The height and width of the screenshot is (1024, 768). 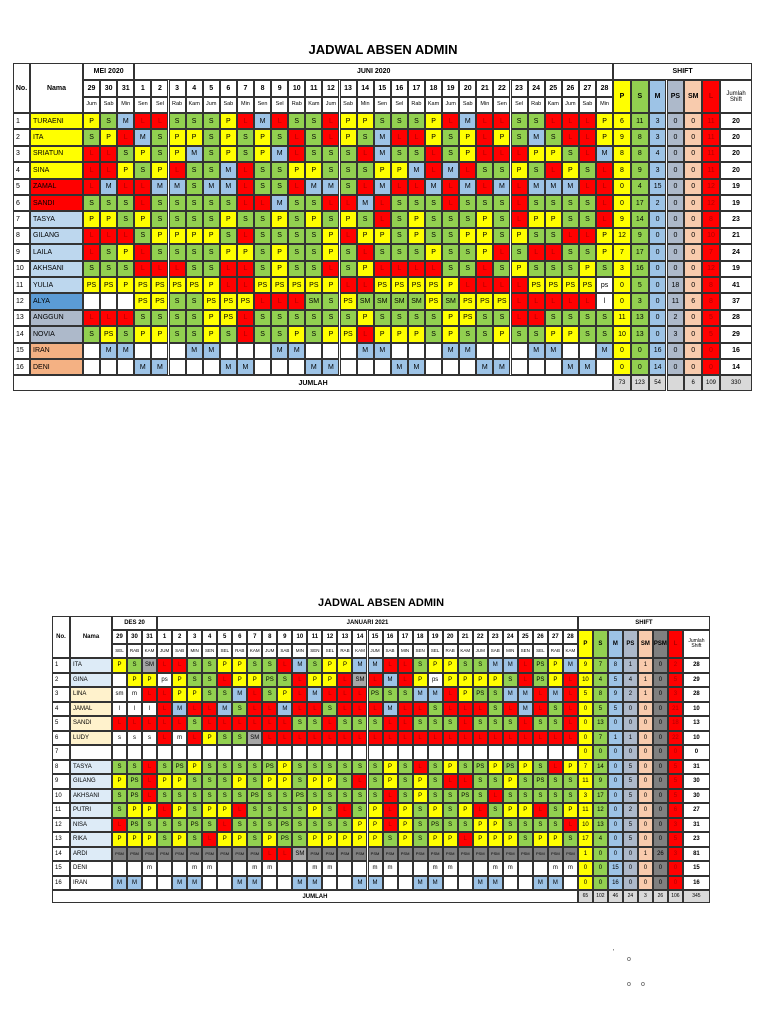 I want to click on header-cell: No., so click(x=21, y=88).